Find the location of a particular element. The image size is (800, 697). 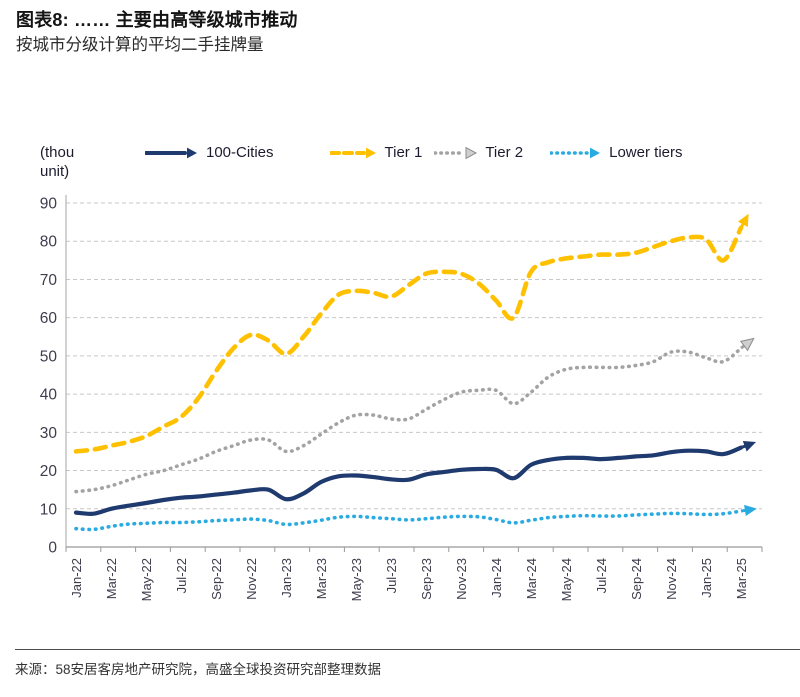

legend-item-tier-2: Tier 2 is located at coordinates (478, 152).